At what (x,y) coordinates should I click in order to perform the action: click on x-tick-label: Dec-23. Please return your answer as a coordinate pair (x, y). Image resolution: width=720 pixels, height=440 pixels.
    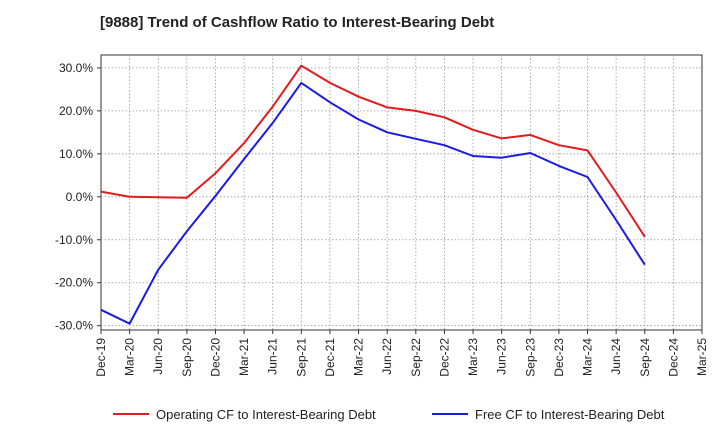
    Looking at the image, I should click on (559, 357).